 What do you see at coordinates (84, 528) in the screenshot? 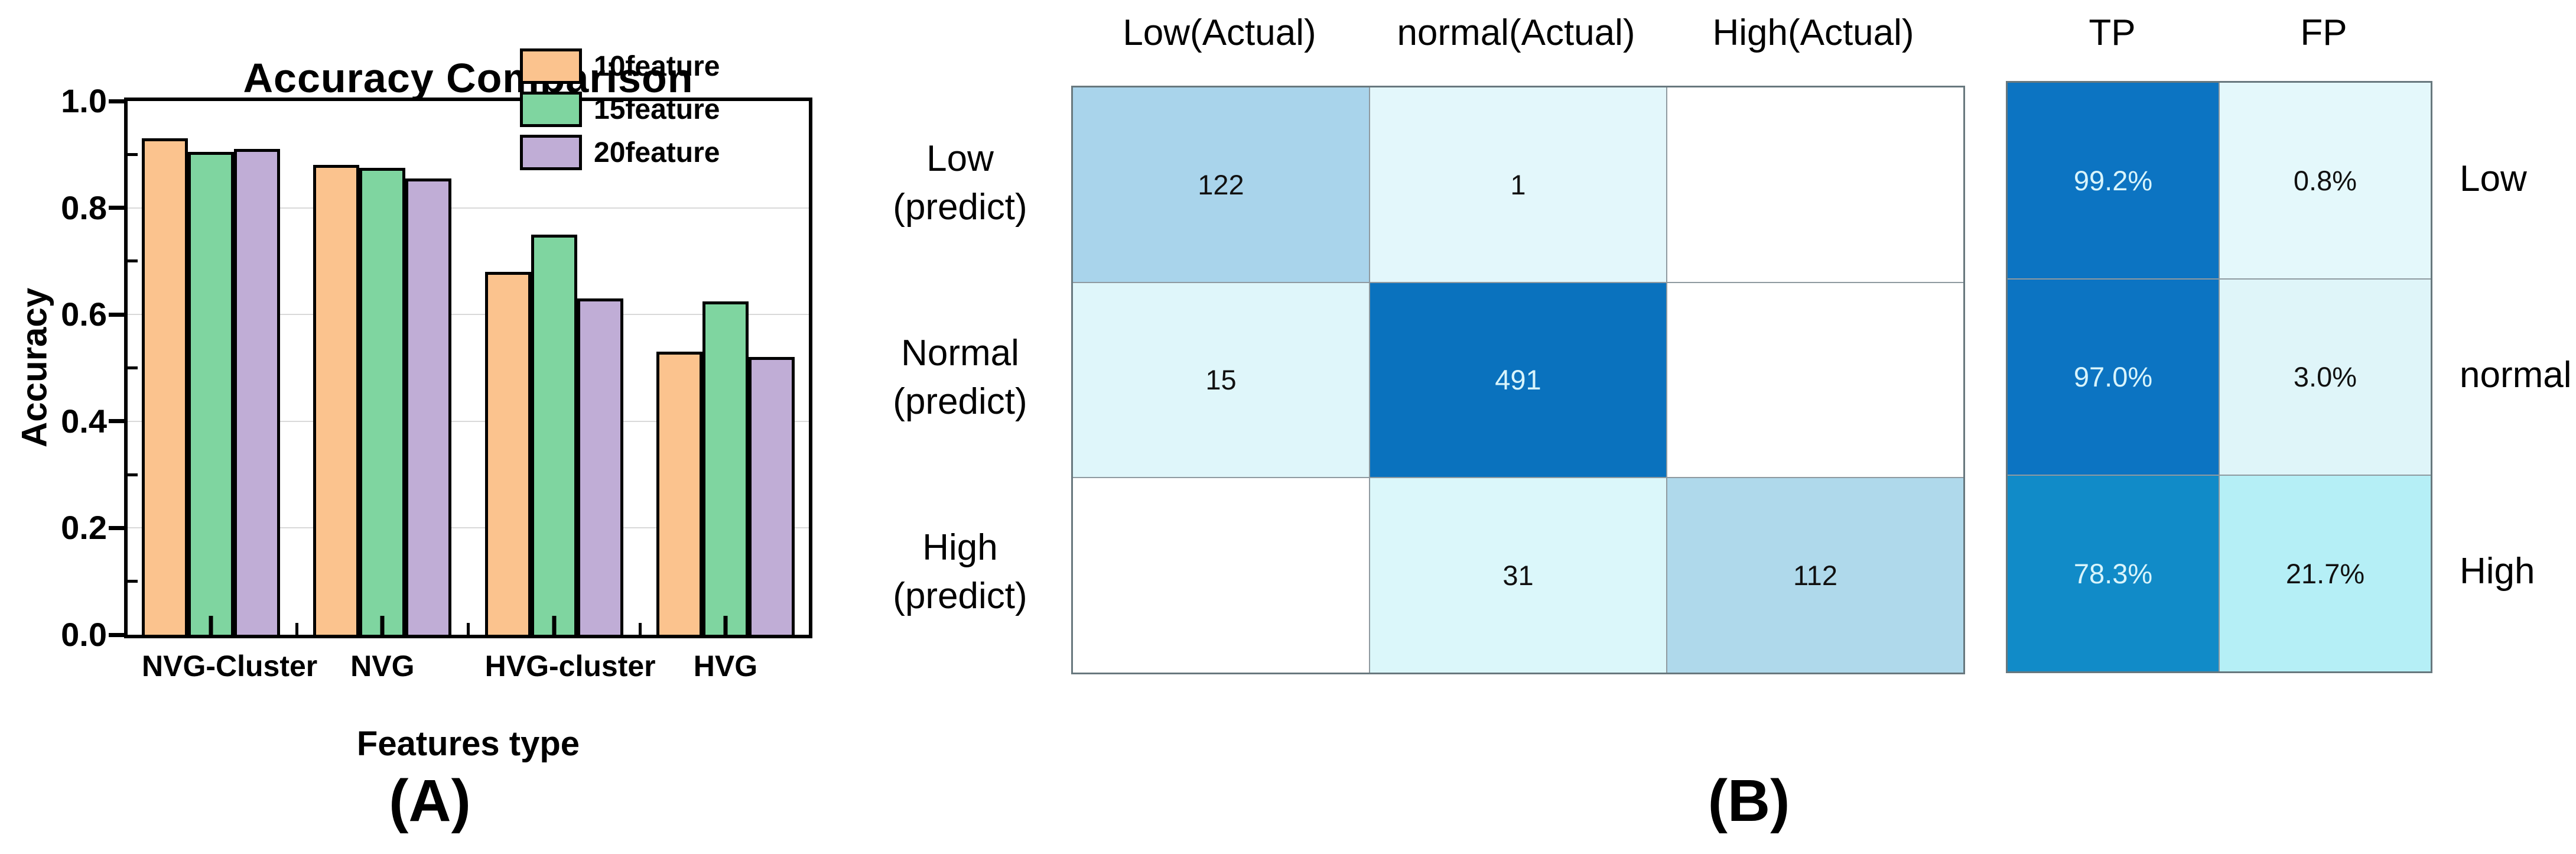
I see `y-tick-label: 0.2` at bounding box center [84, 528].